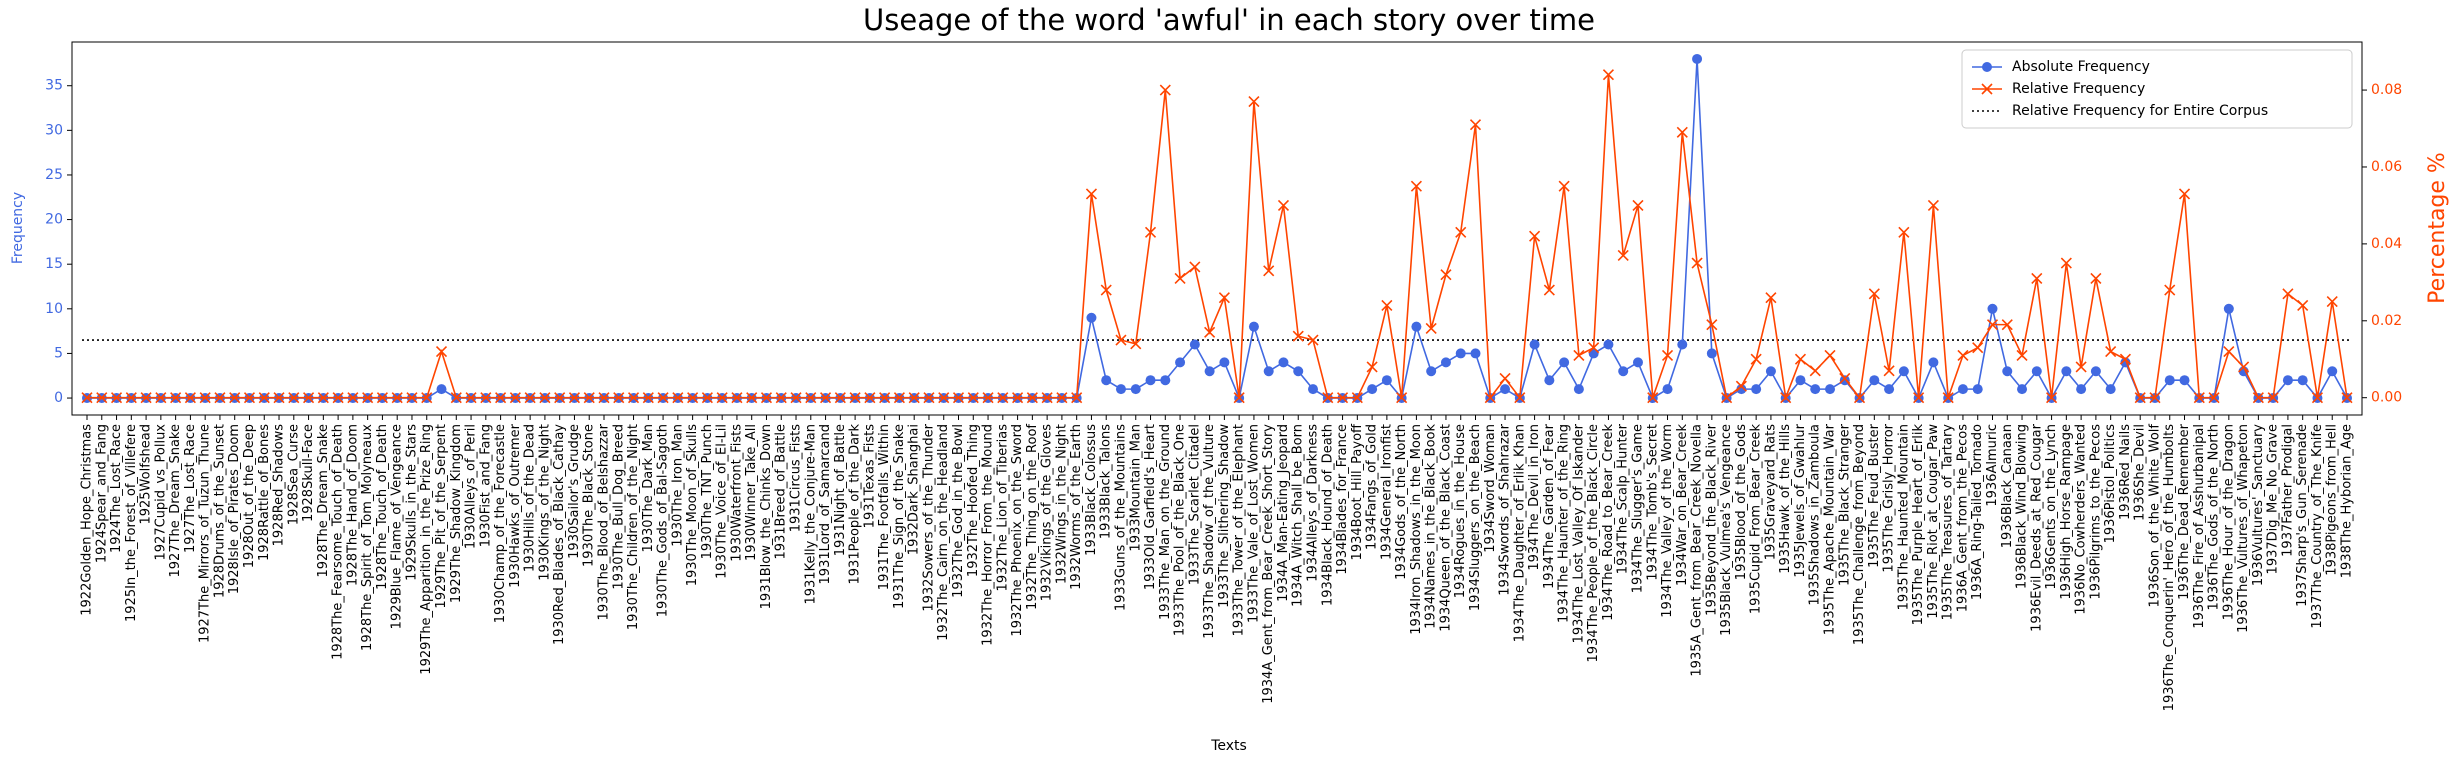  Describe the element at coordinates (2140, 472) in the screenshot. I see `x-tick-label: 1936She_Devil` at that location.